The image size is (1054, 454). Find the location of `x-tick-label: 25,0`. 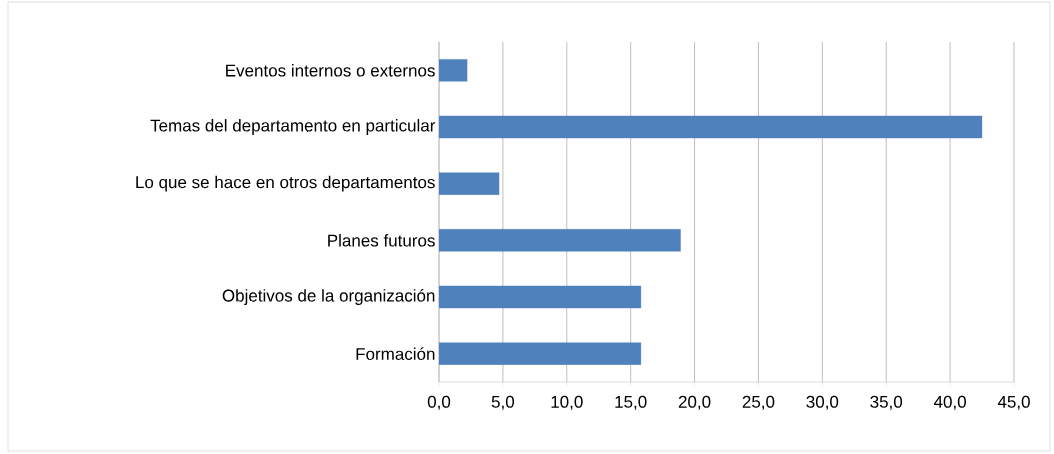

x-tick-label: 25,0 is located at coordinates (758, 402).